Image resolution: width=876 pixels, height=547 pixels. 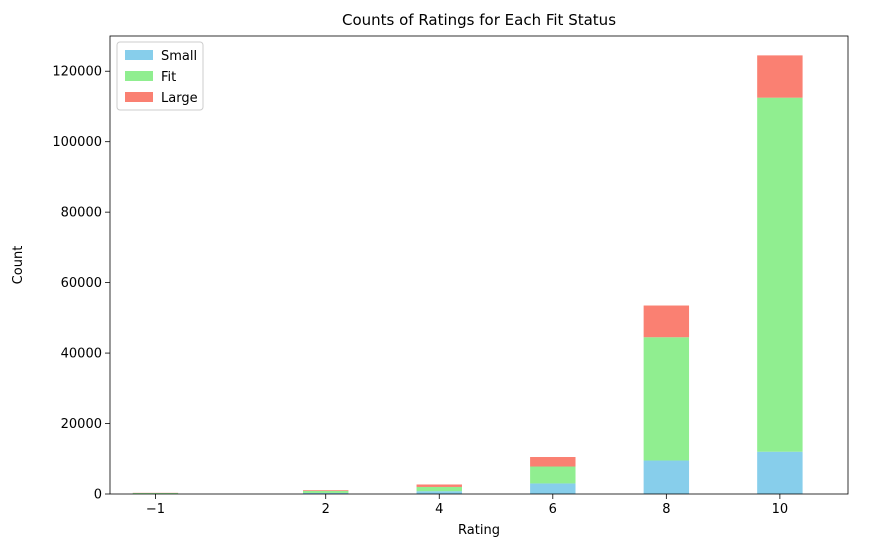 What do you see at coordinates (81, 213) in the screenshot?
I see `y-tick-label: 80000` at bounding box center [81, 213].